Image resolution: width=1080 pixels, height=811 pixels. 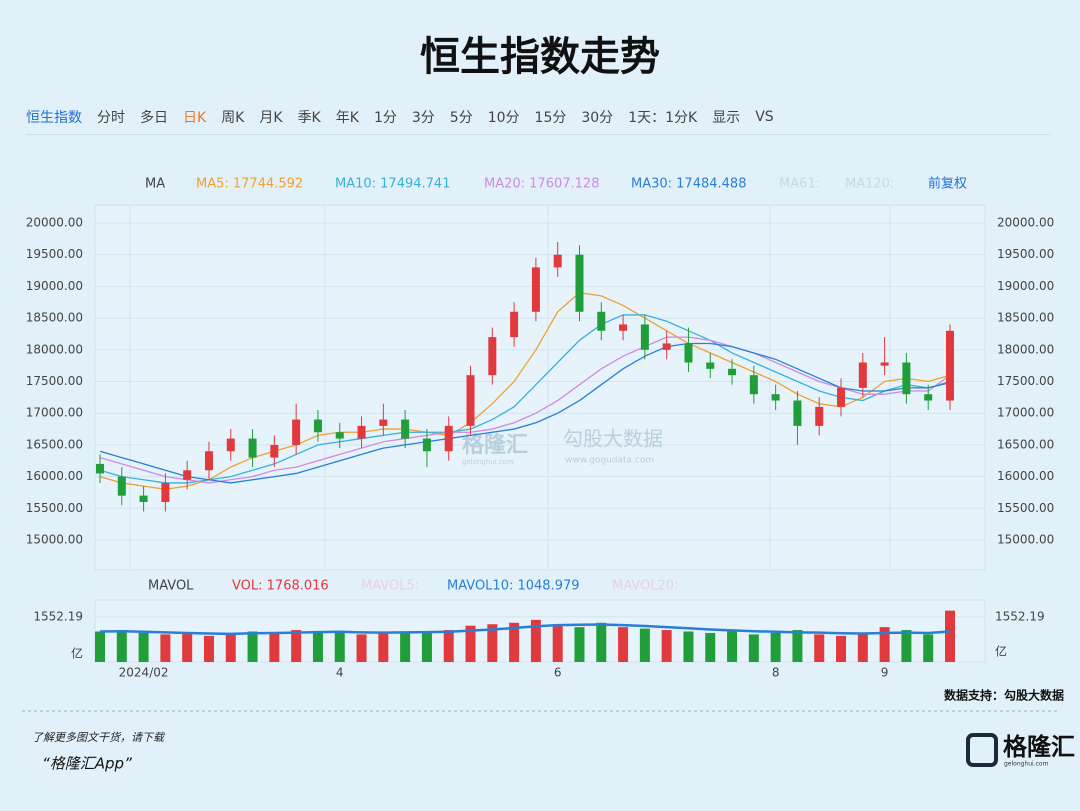 I want to click on toolbar-item: 分时, so click(x=111, y=118).